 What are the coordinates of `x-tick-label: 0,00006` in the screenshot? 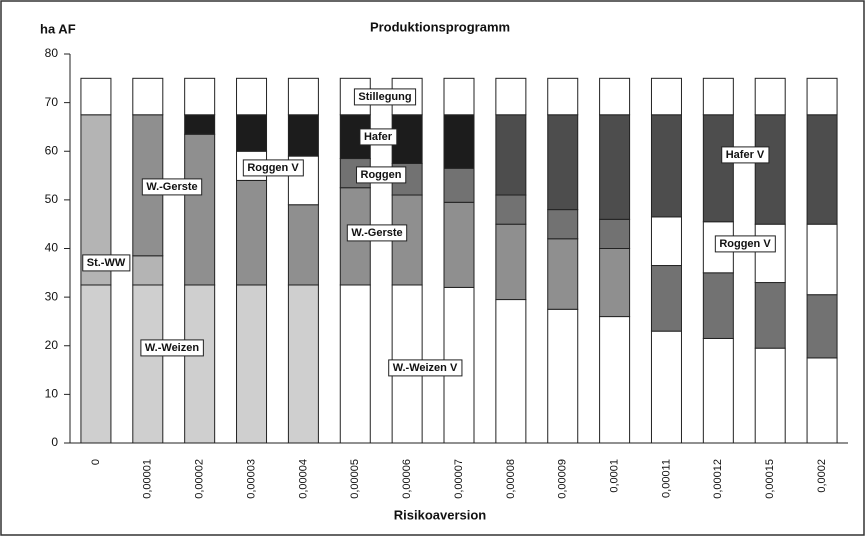 It's located at (407, 479).